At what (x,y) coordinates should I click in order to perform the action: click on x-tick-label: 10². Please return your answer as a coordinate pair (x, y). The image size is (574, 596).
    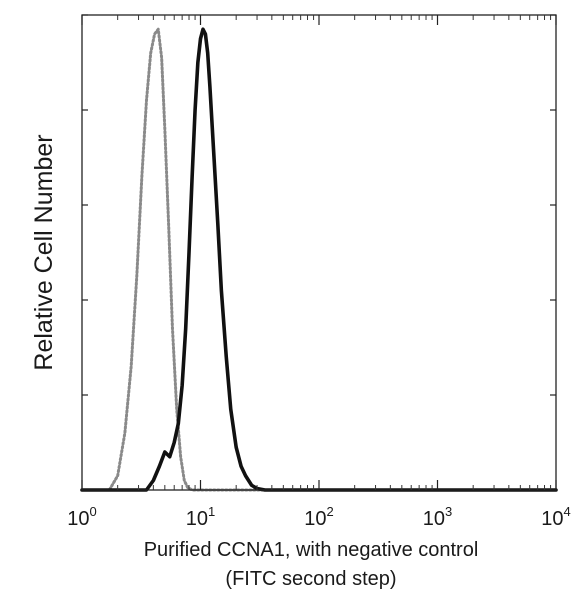
    Looking at the image, I should click on (318, 517).